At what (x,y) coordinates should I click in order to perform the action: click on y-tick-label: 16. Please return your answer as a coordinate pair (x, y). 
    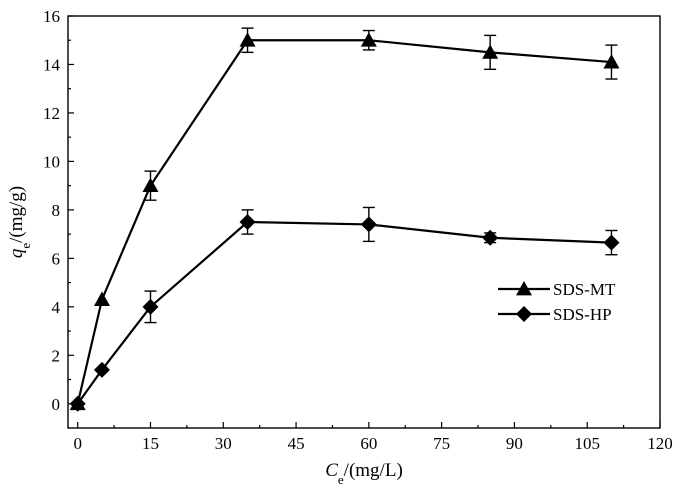
    Looking at the image, I should click on (51, 16).